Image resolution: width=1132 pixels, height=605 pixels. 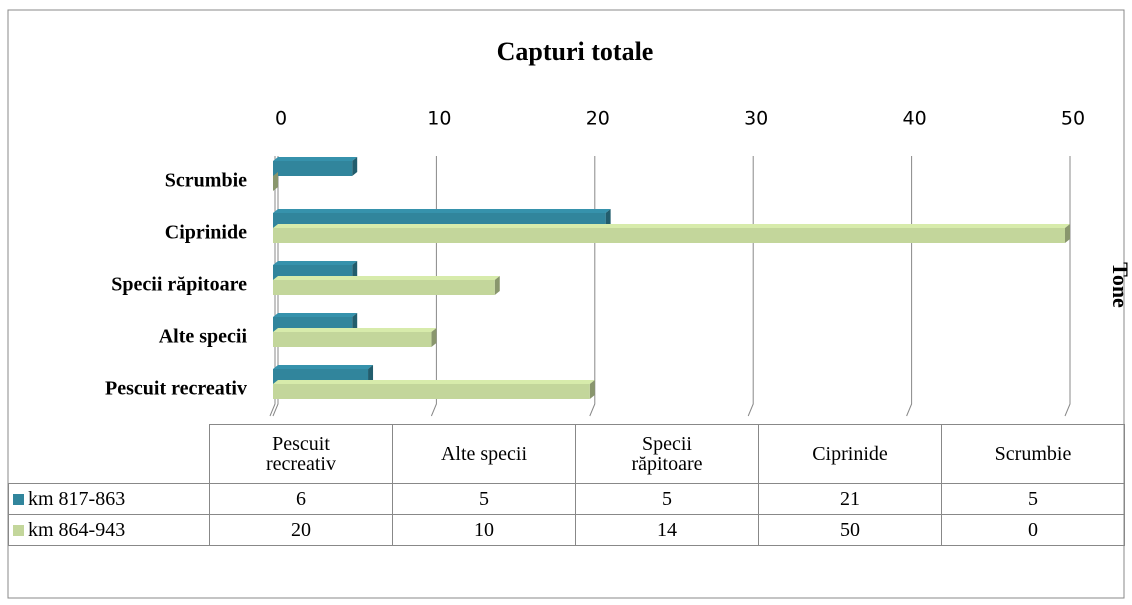 I want to click on table-value: 10, so click(x=484, y=530).